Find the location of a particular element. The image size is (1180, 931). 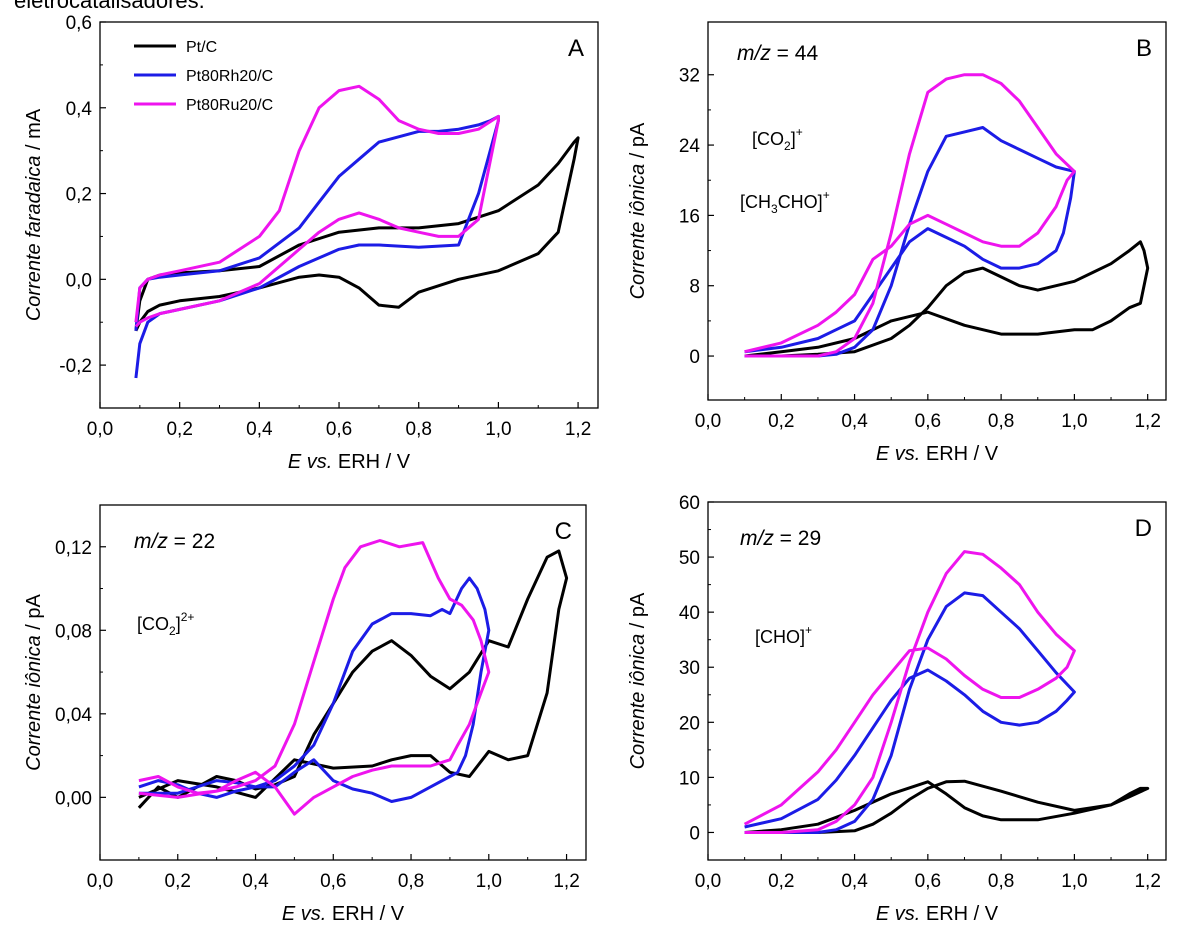

y-tick-label: 24 is located at coordinates (690, 146).